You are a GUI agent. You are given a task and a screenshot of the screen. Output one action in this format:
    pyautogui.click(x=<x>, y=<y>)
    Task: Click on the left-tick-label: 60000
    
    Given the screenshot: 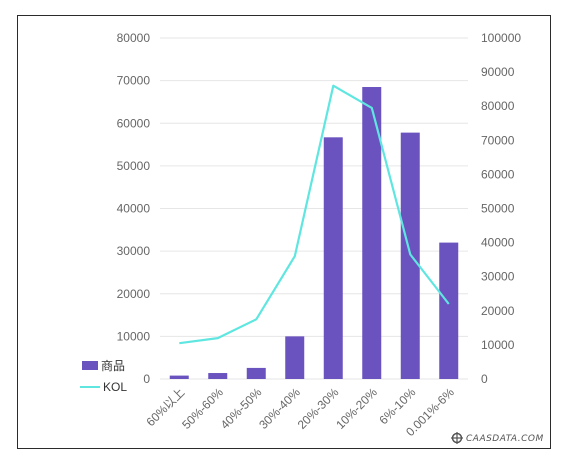 What is the action you would take?
    pyautogui.click(x=134, y=123)
    